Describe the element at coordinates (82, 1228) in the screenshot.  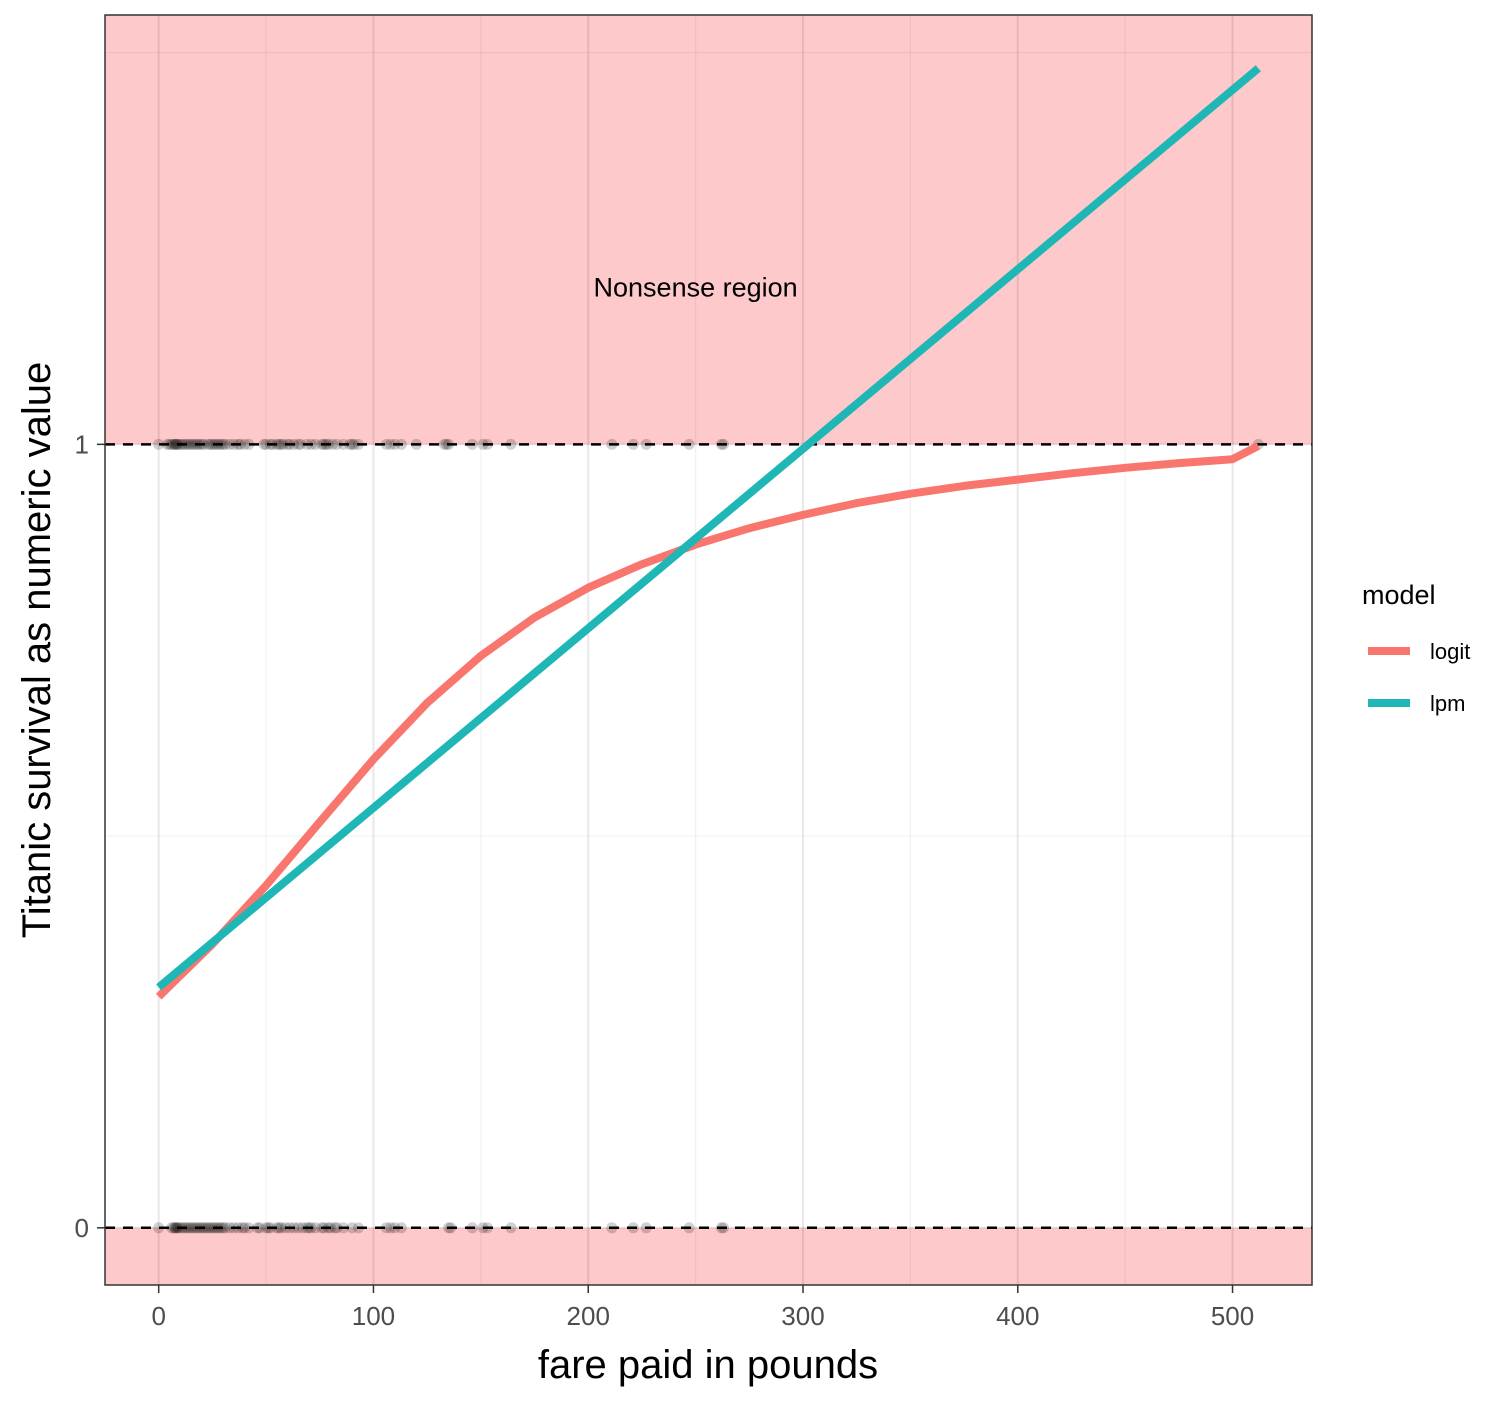
I see `y-tick-label: 0` at that location.